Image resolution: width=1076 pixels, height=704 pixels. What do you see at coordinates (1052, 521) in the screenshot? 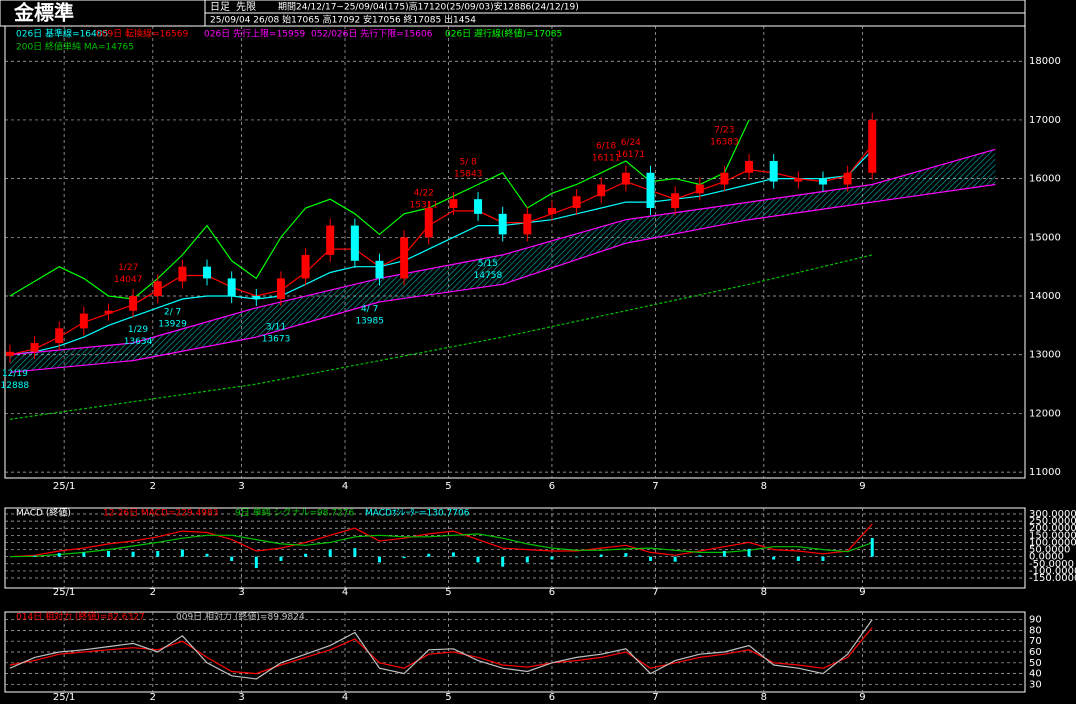
I see `y-tick-label: 250.0000` at bounding box center [1052, 521].